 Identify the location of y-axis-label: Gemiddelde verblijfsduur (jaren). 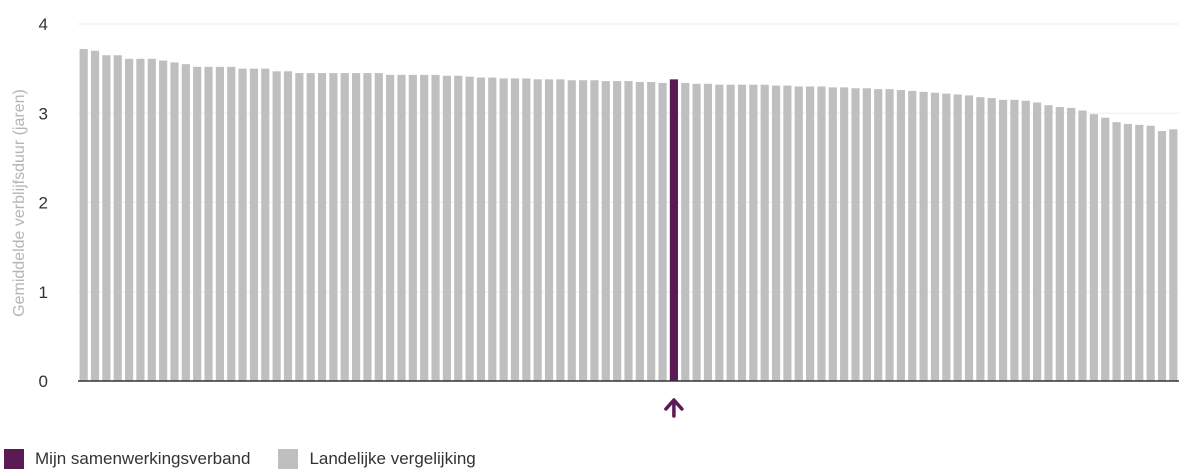
(19, 203).